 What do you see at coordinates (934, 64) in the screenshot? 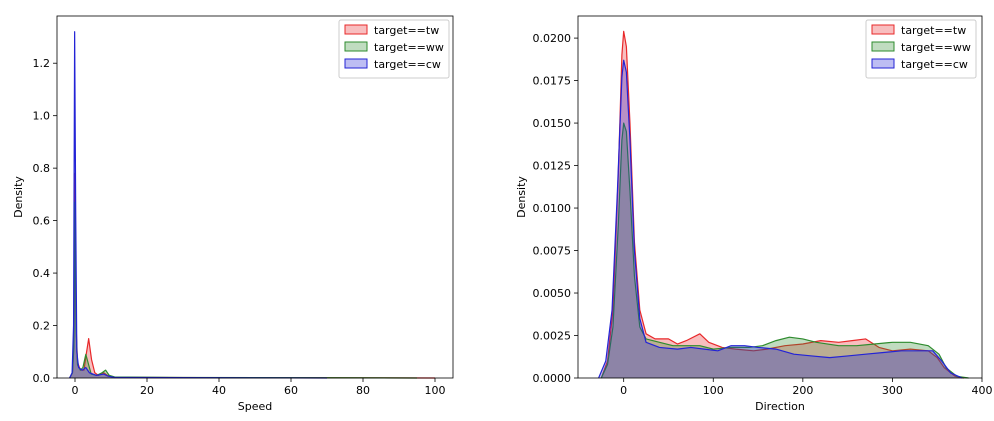
I see `direction-legend-label-cw: target==cw` at bounding box center [934, 64].